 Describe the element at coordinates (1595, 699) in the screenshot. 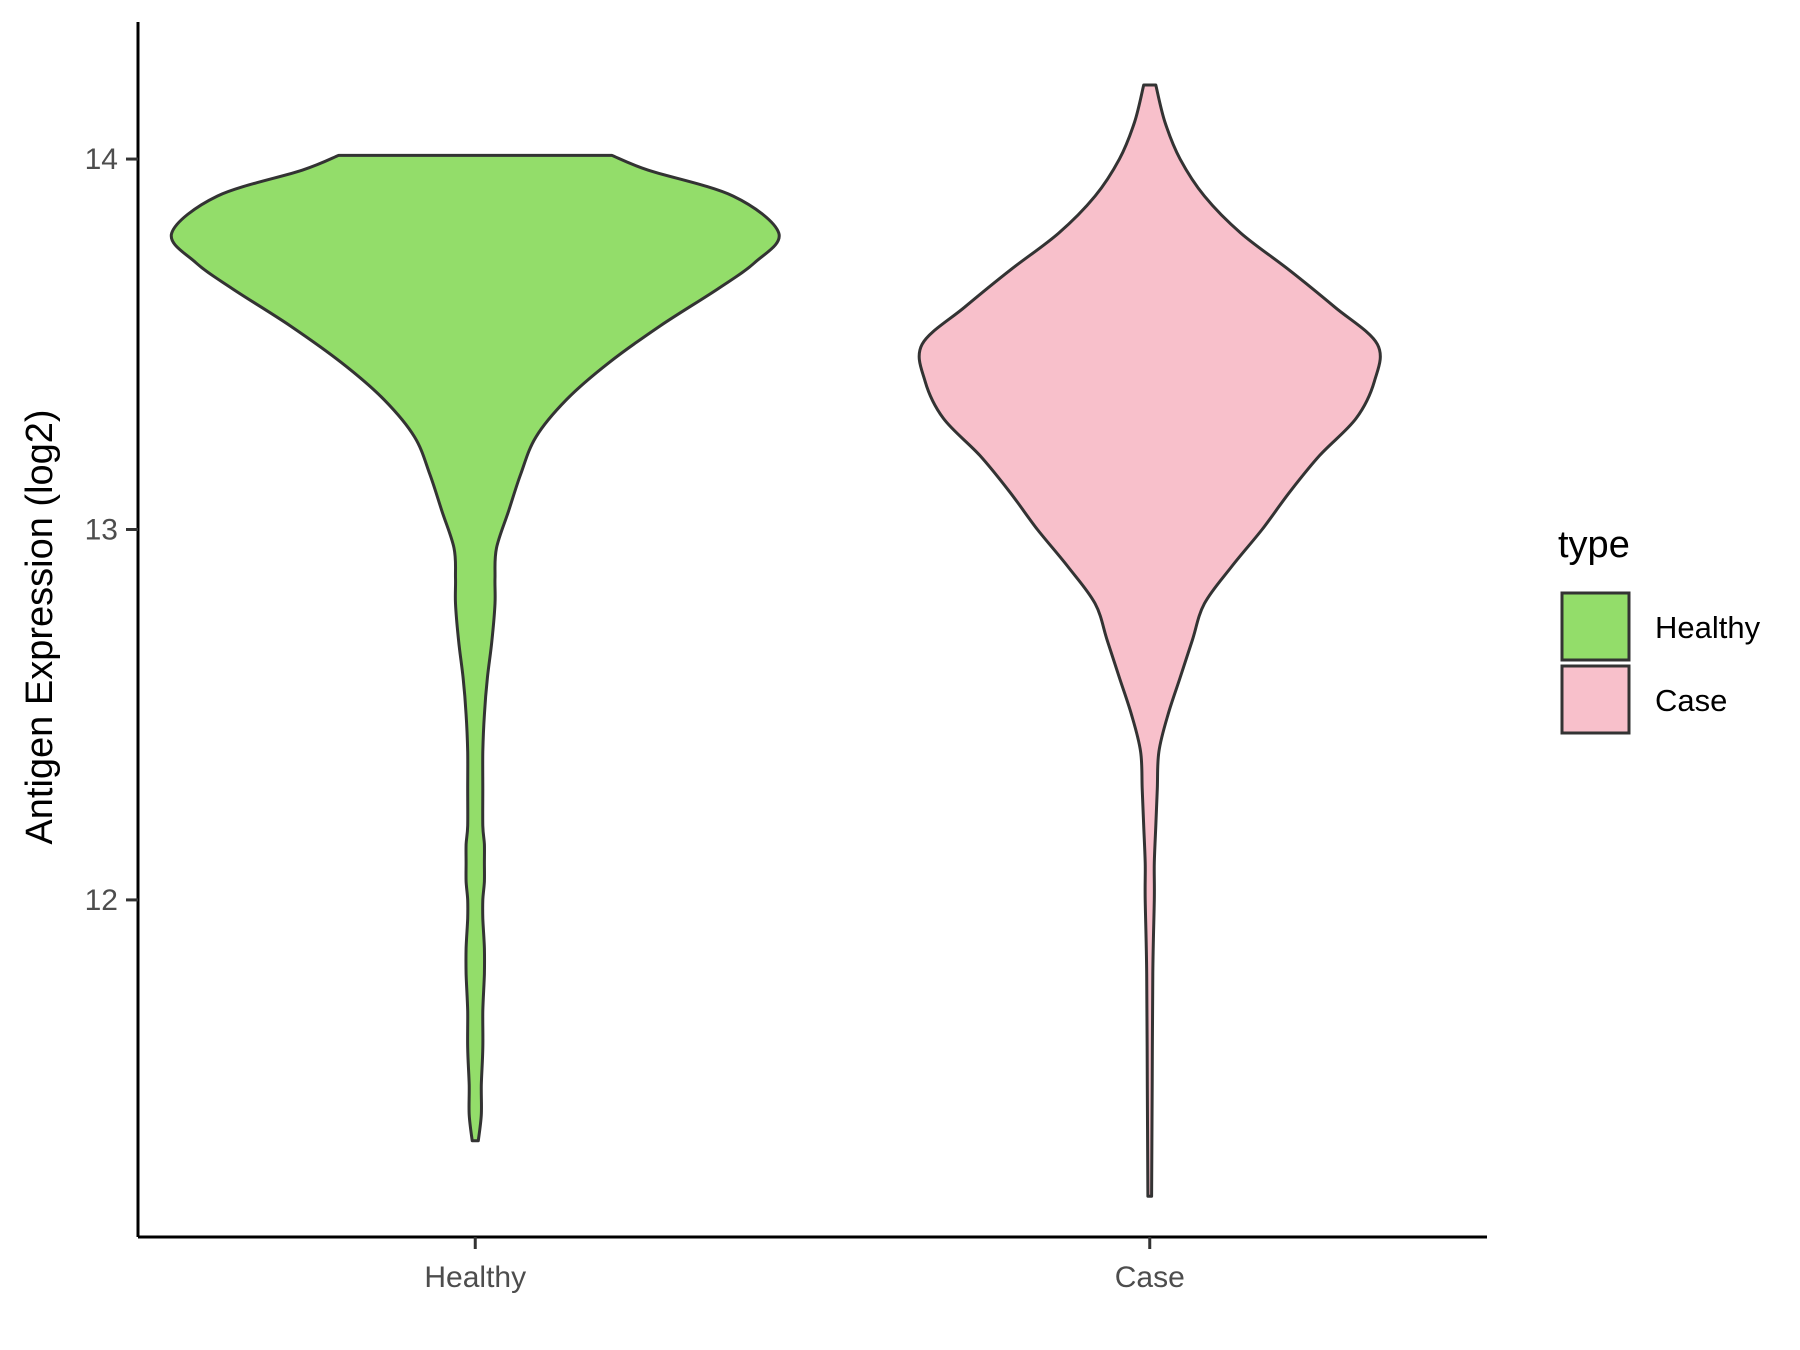

I see `legend-key-case` at that location.